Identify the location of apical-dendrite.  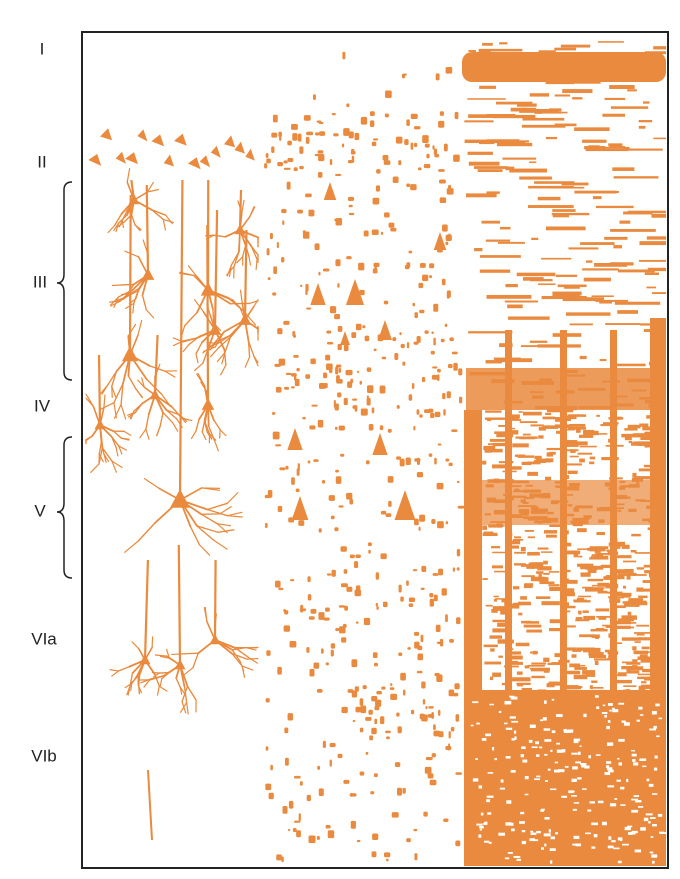
(181, 340).